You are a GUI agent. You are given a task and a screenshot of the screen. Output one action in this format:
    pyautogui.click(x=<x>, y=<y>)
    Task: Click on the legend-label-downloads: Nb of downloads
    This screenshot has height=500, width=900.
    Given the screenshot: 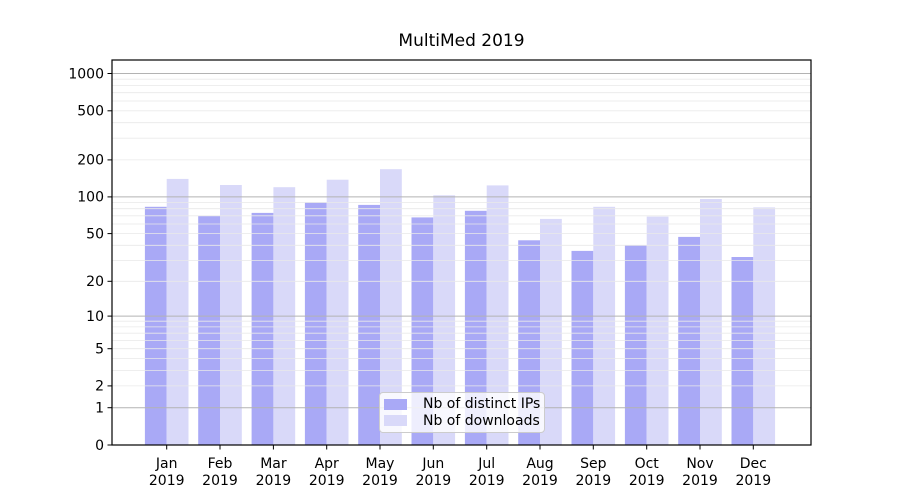 What is the action you would take?
    pyautogui.click(x=481, y=420)
    